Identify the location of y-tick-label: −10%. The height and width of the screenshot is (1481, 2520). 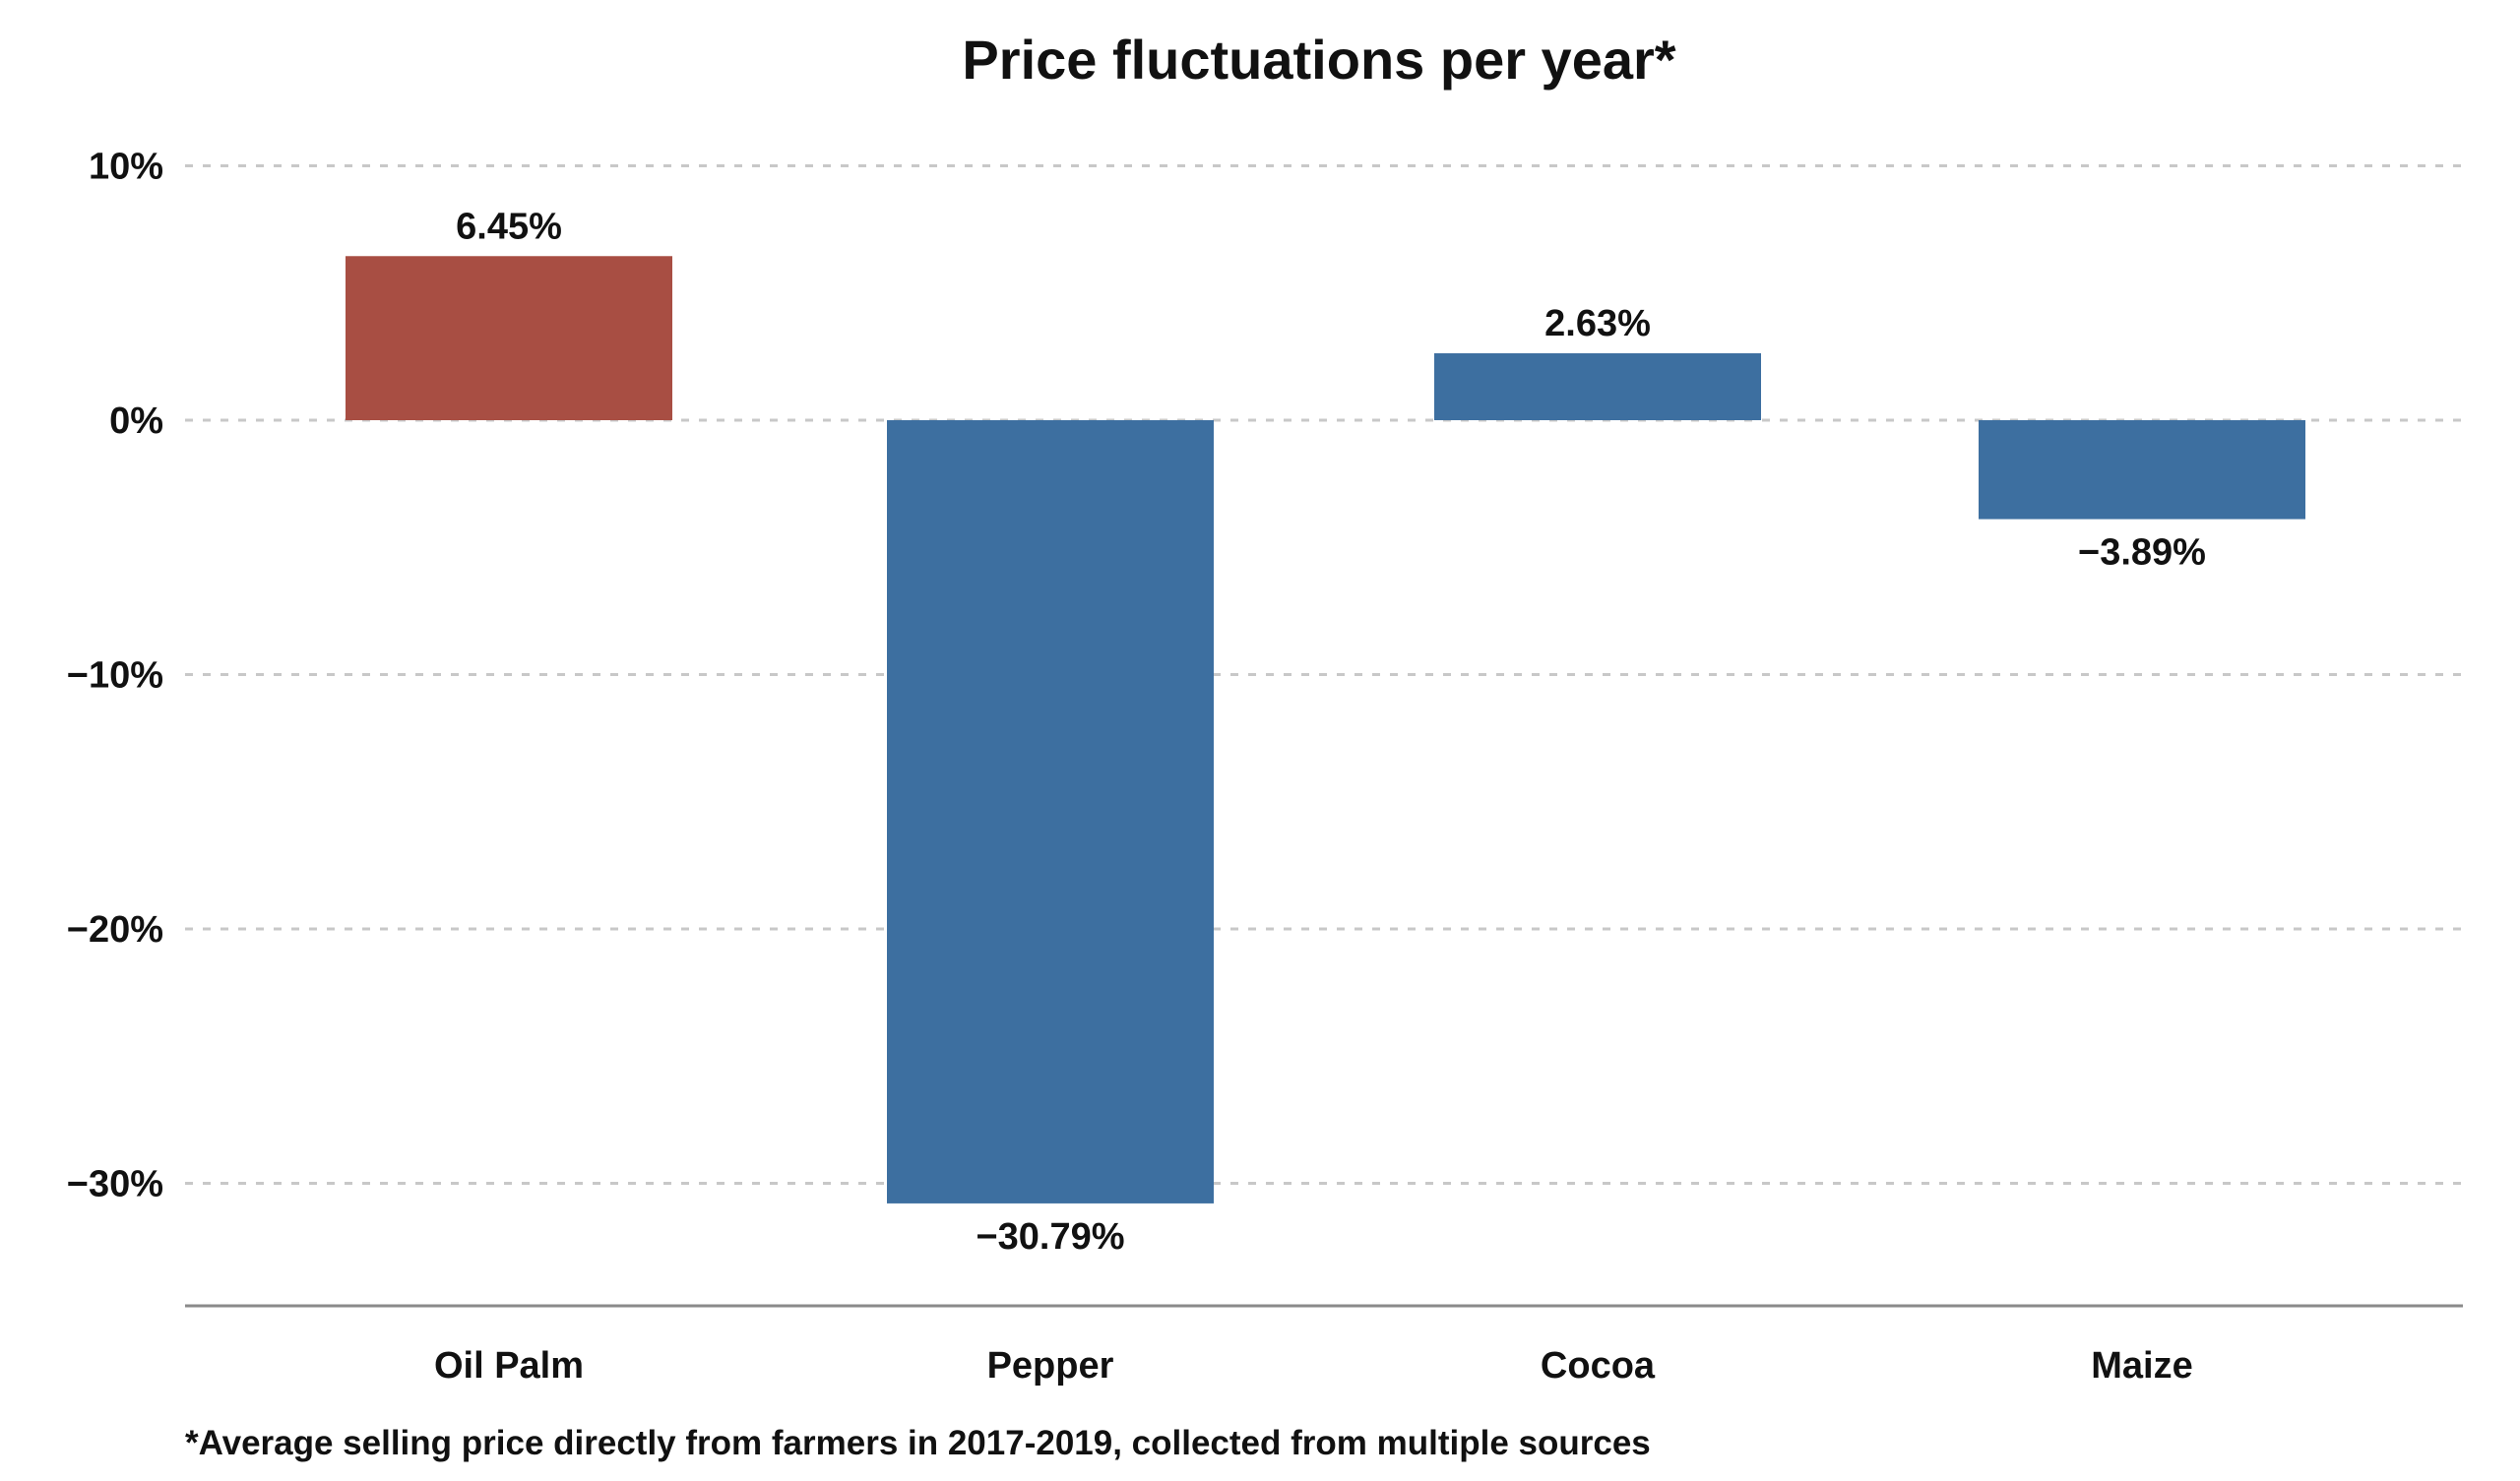
(115, 676).